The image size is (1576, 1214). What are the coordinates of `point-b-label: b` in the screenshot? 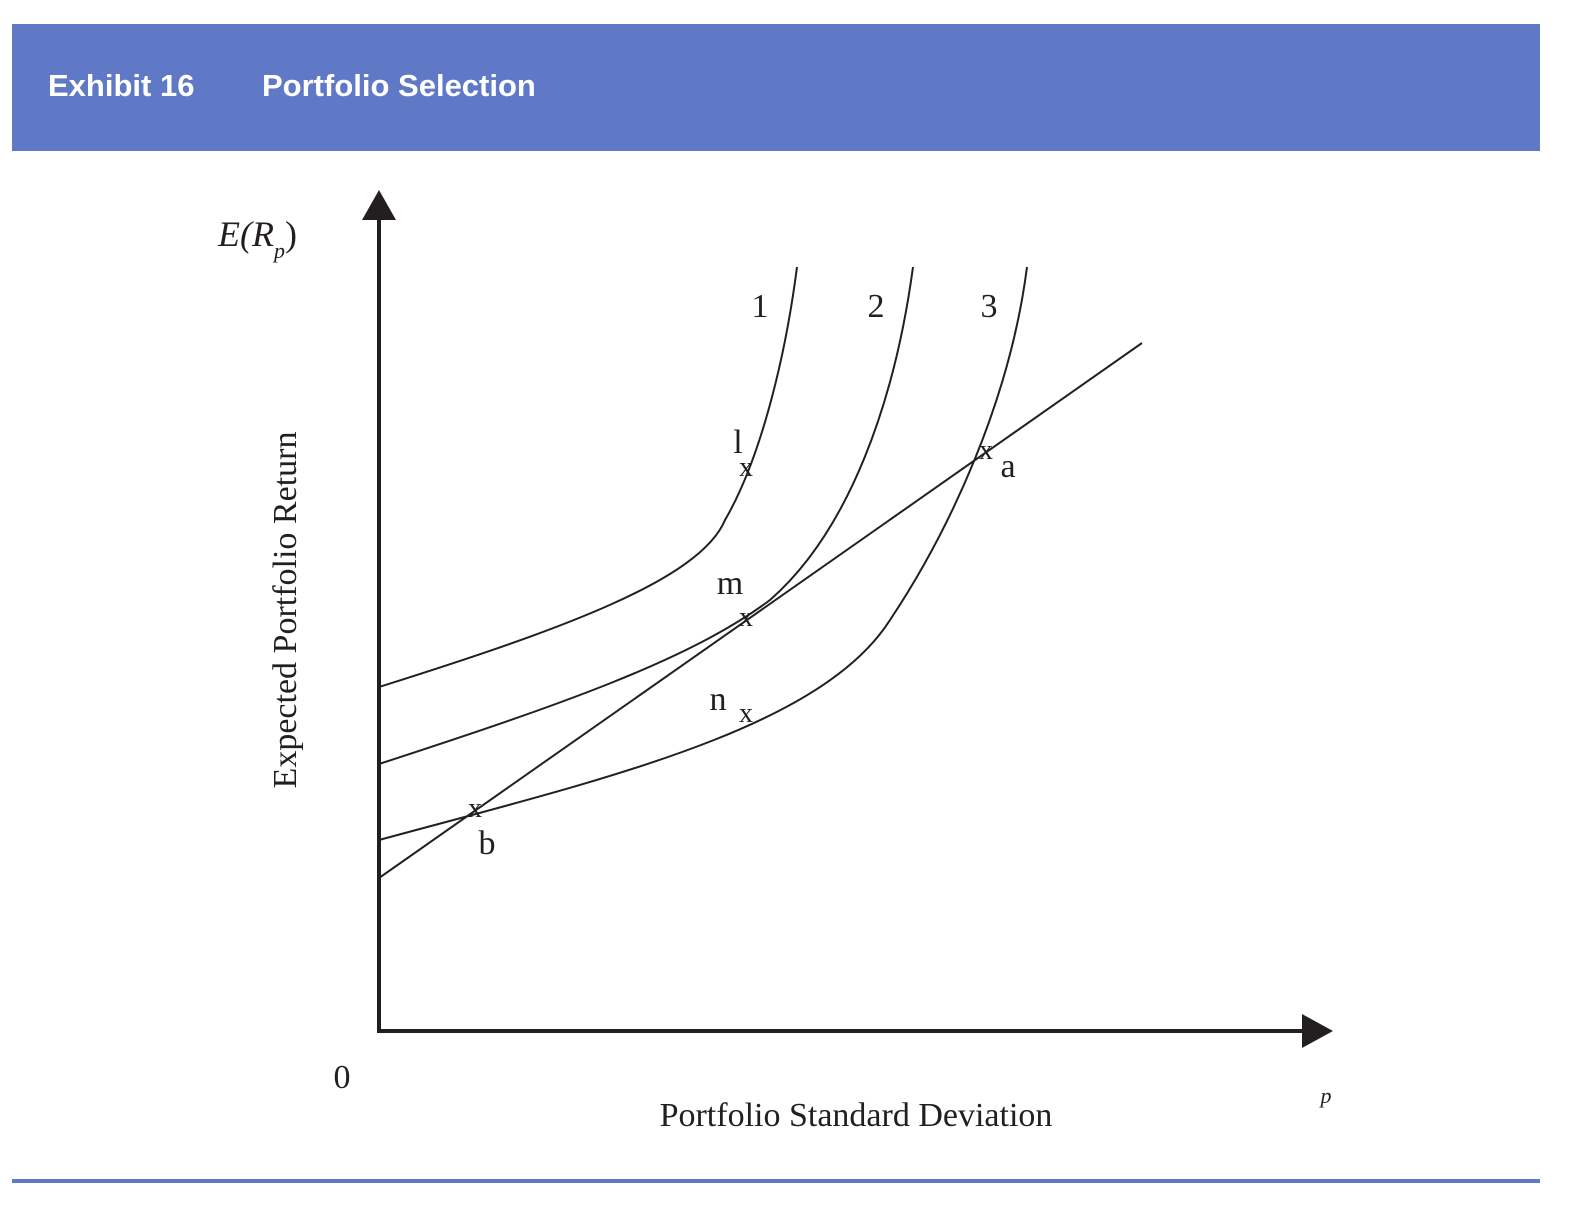 It's located at (487, 843).